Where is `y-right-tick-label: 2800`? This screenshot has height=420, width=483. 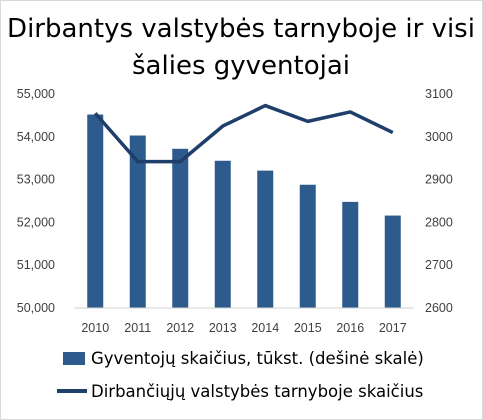 y-right-tick-label: 2800 is located at coordinates (439, 222).